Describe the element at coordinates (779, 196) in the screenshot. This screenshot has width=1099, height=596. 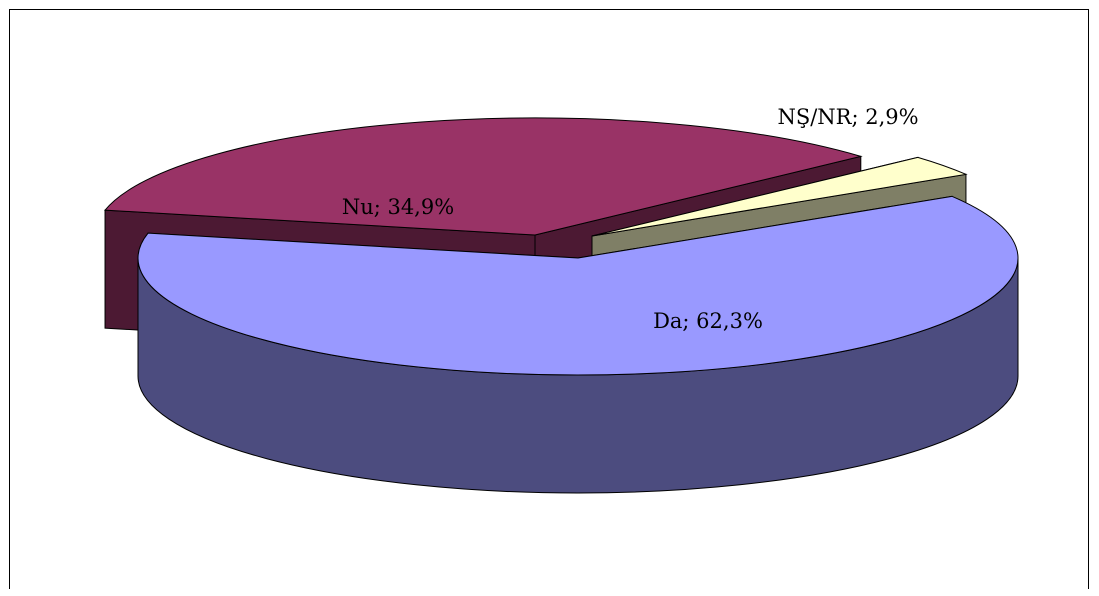
I see `slice-top-nnr` at that location.